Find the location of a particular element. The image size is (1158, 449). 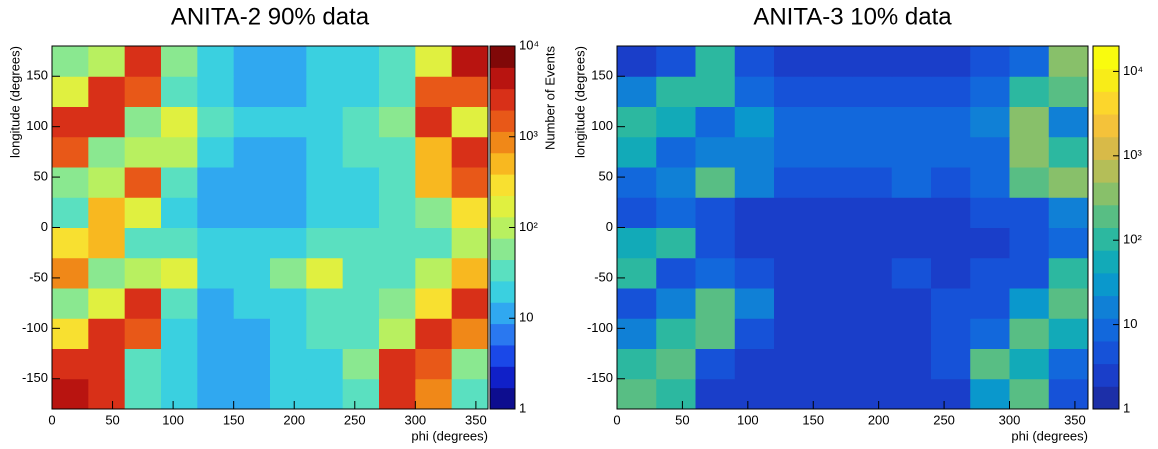

y-tick-label: -100 is located at coordinates (600, 327).